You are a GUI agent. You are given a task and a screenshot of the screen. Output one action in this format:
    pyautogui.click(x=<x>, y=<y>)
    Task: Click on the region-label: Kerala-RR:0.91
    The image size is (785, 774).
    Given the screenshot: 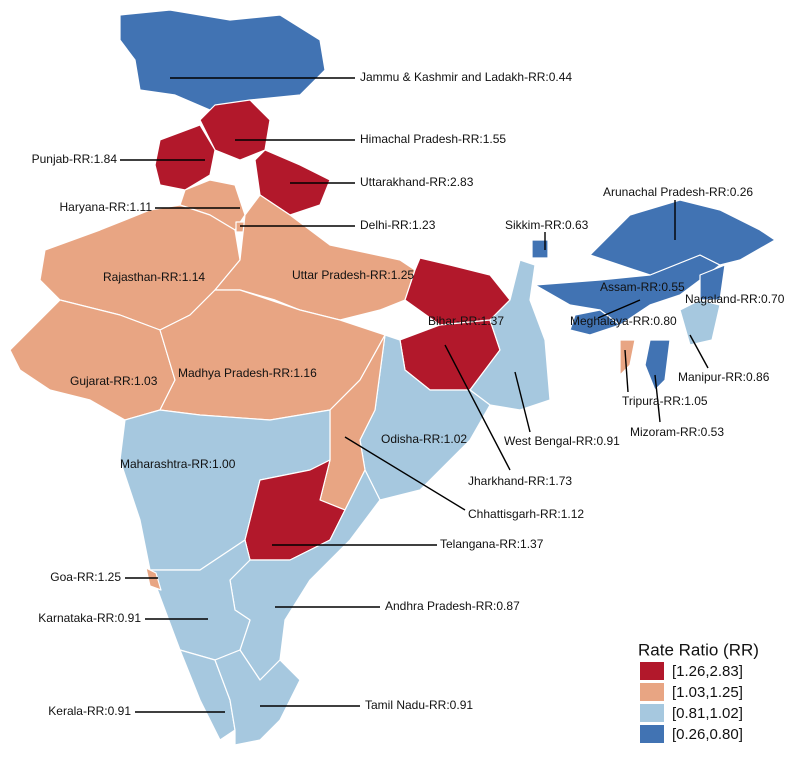 What is the action you would take?
    pyautogui.click(x=89, y=711)
    